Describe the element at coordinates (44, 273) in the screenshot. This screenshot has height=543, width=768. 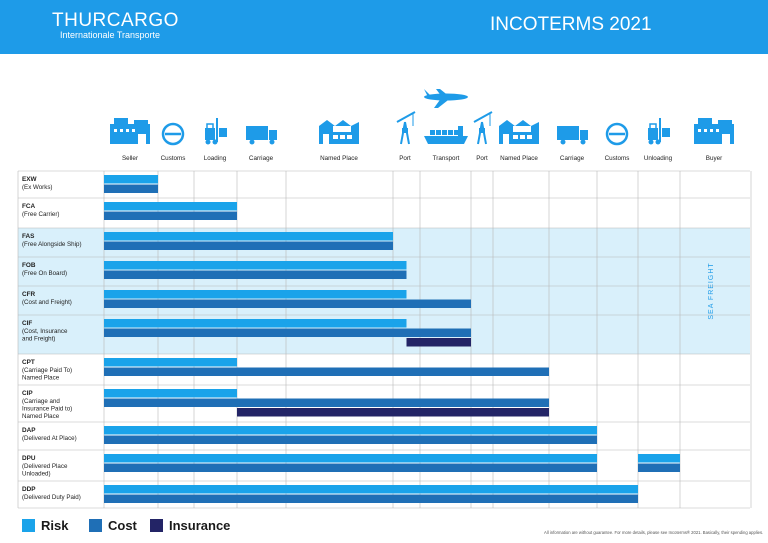
I see `term-name: (Free On Board)` at that location.